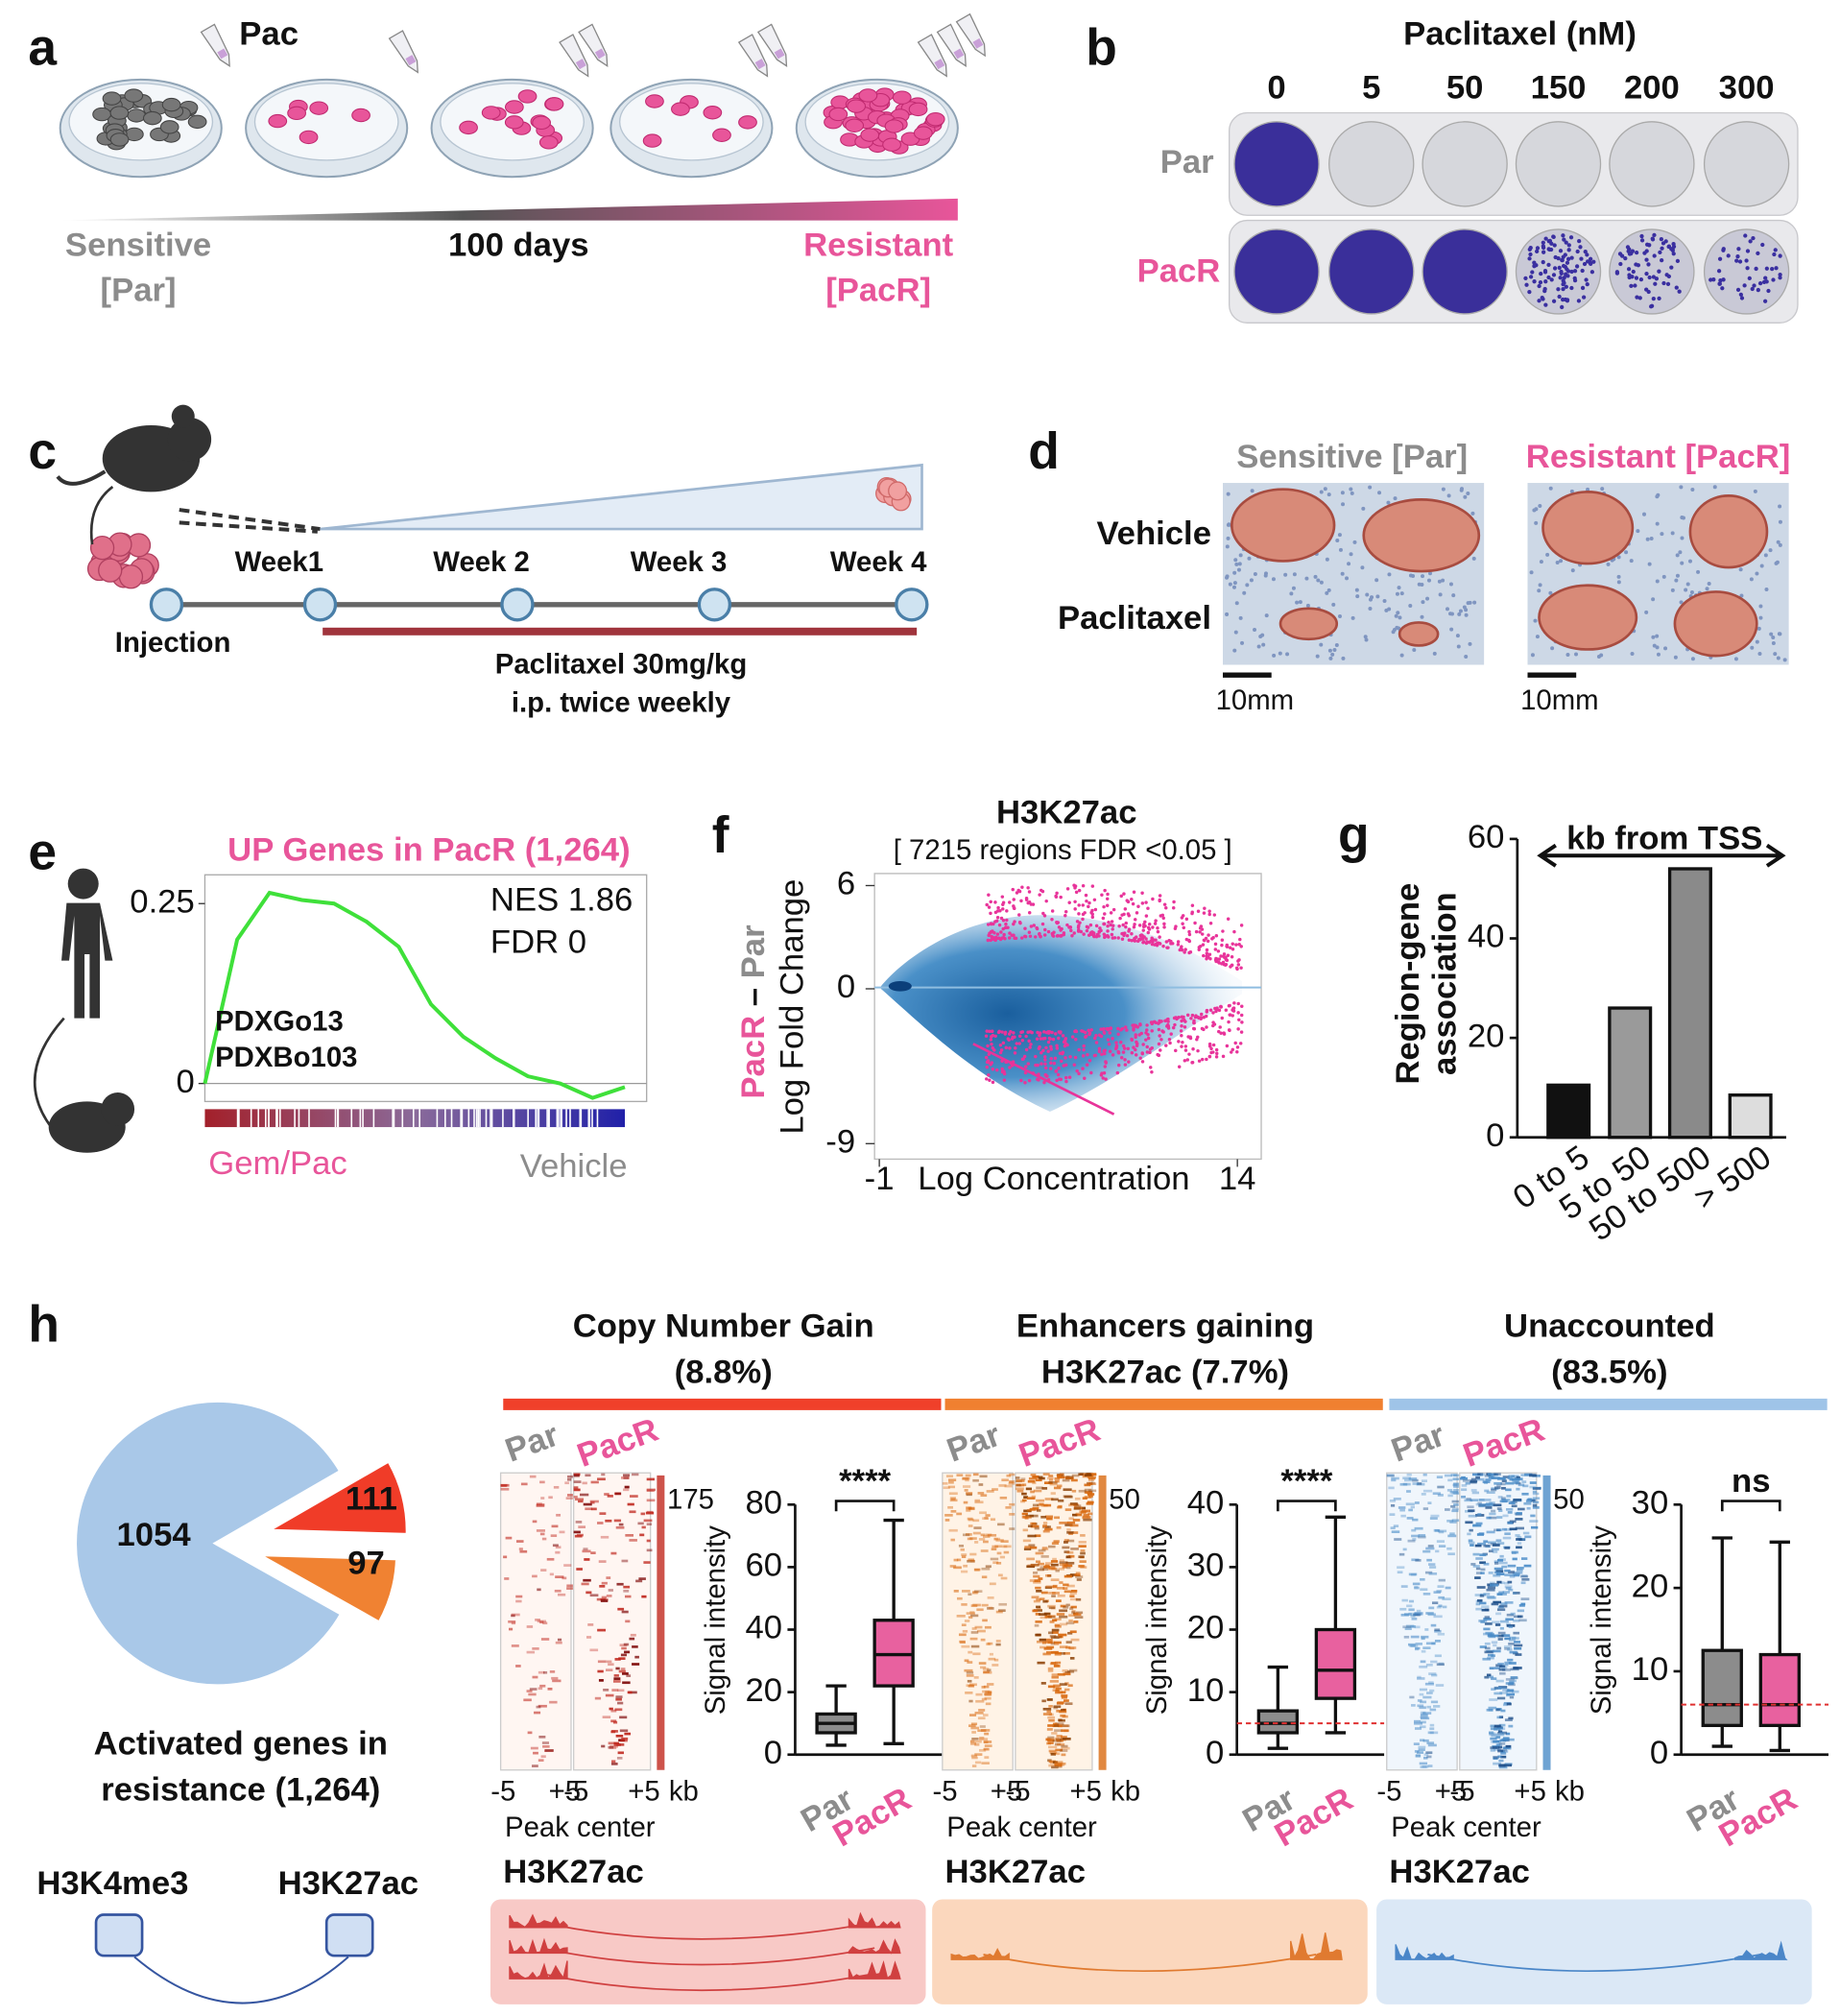 Image resolution: width=1840 pixels, height=2016 pixels. What do you see at coordinates (279, 1022) in the screenshot?
I see `sample-label: PDXGo13` at bounding box center [279, 1022].